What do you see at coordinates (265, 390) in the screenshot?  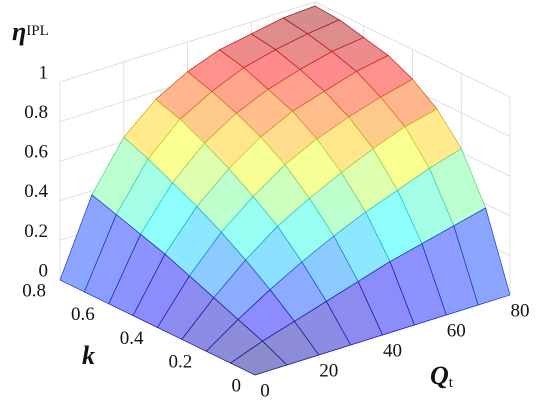 I see `x-tick-label: 0` at bounding box center [265, 390].